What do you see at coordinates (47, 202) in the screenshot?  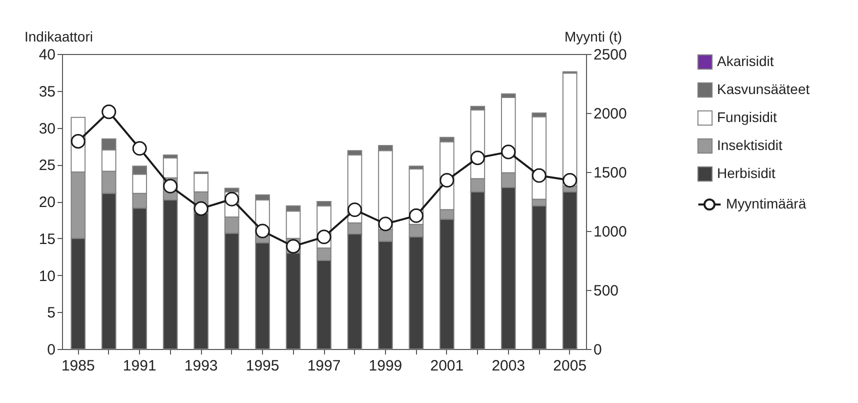 I see `y-tick-label: 20` at bounding box center [47, 202].